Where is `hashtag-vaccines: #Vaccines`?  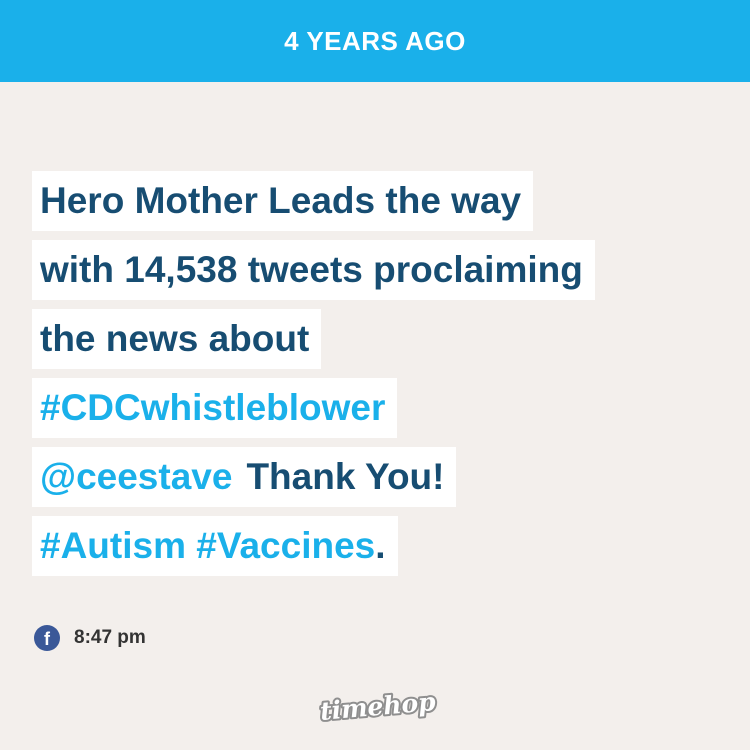
hashtag-vaccines: #Vaccines is located at coordinates (286, 545).